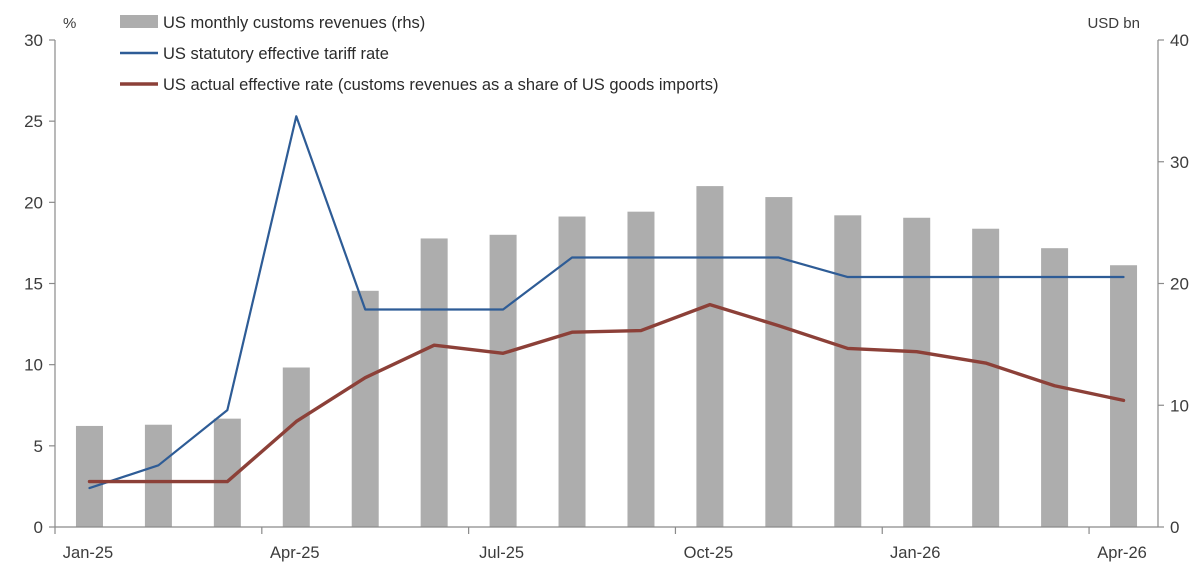 The image size is (1200, 588). Describe the element at coordinates (38, 446) in the screenshot. I see `left-axis-tick-label: 5` at that location.